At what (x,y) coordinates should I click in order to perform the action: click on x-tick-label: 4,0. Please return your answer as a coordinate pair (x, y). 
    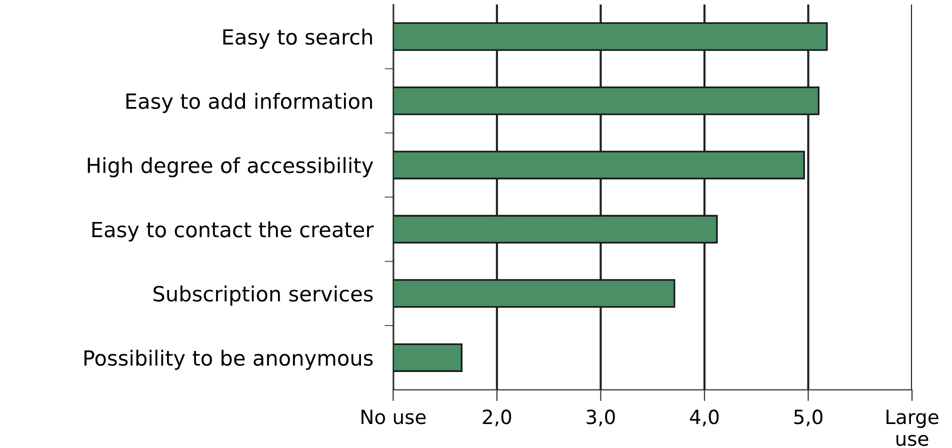
    Looking at the image, I should click on (704, 418).